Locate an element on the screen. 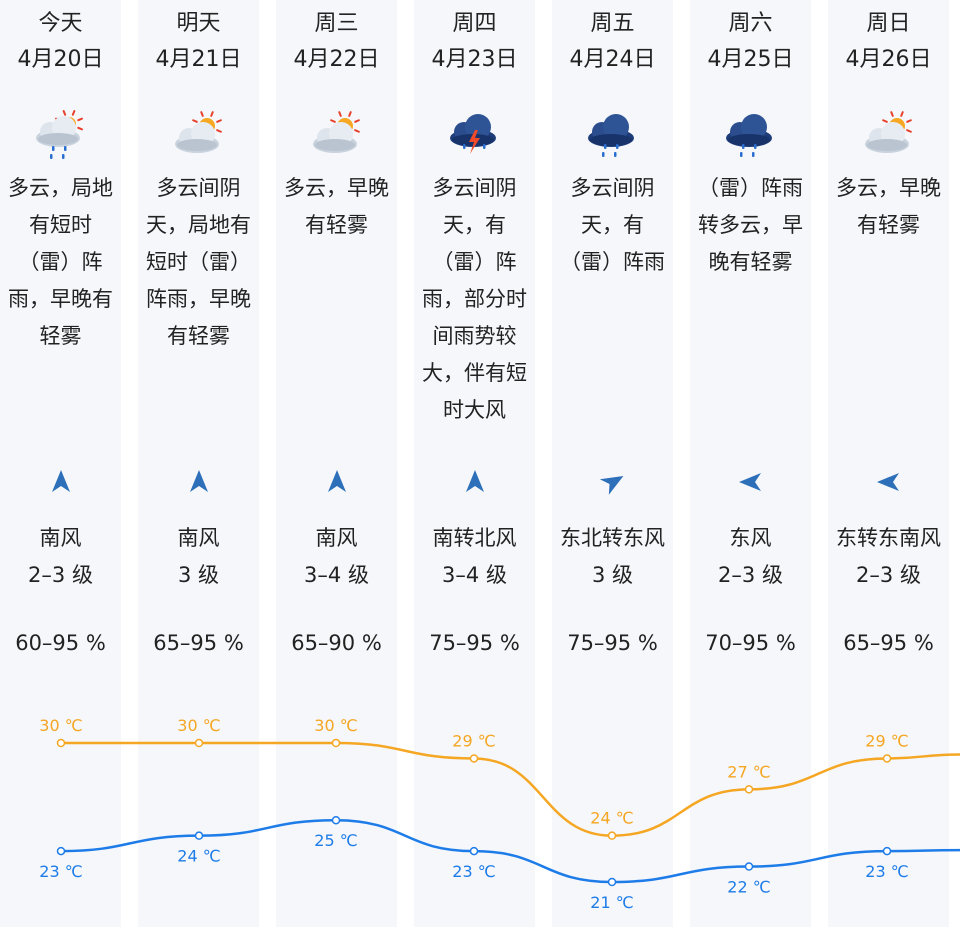  description-line: 转多云，早 is located at coordinates (750, 225).